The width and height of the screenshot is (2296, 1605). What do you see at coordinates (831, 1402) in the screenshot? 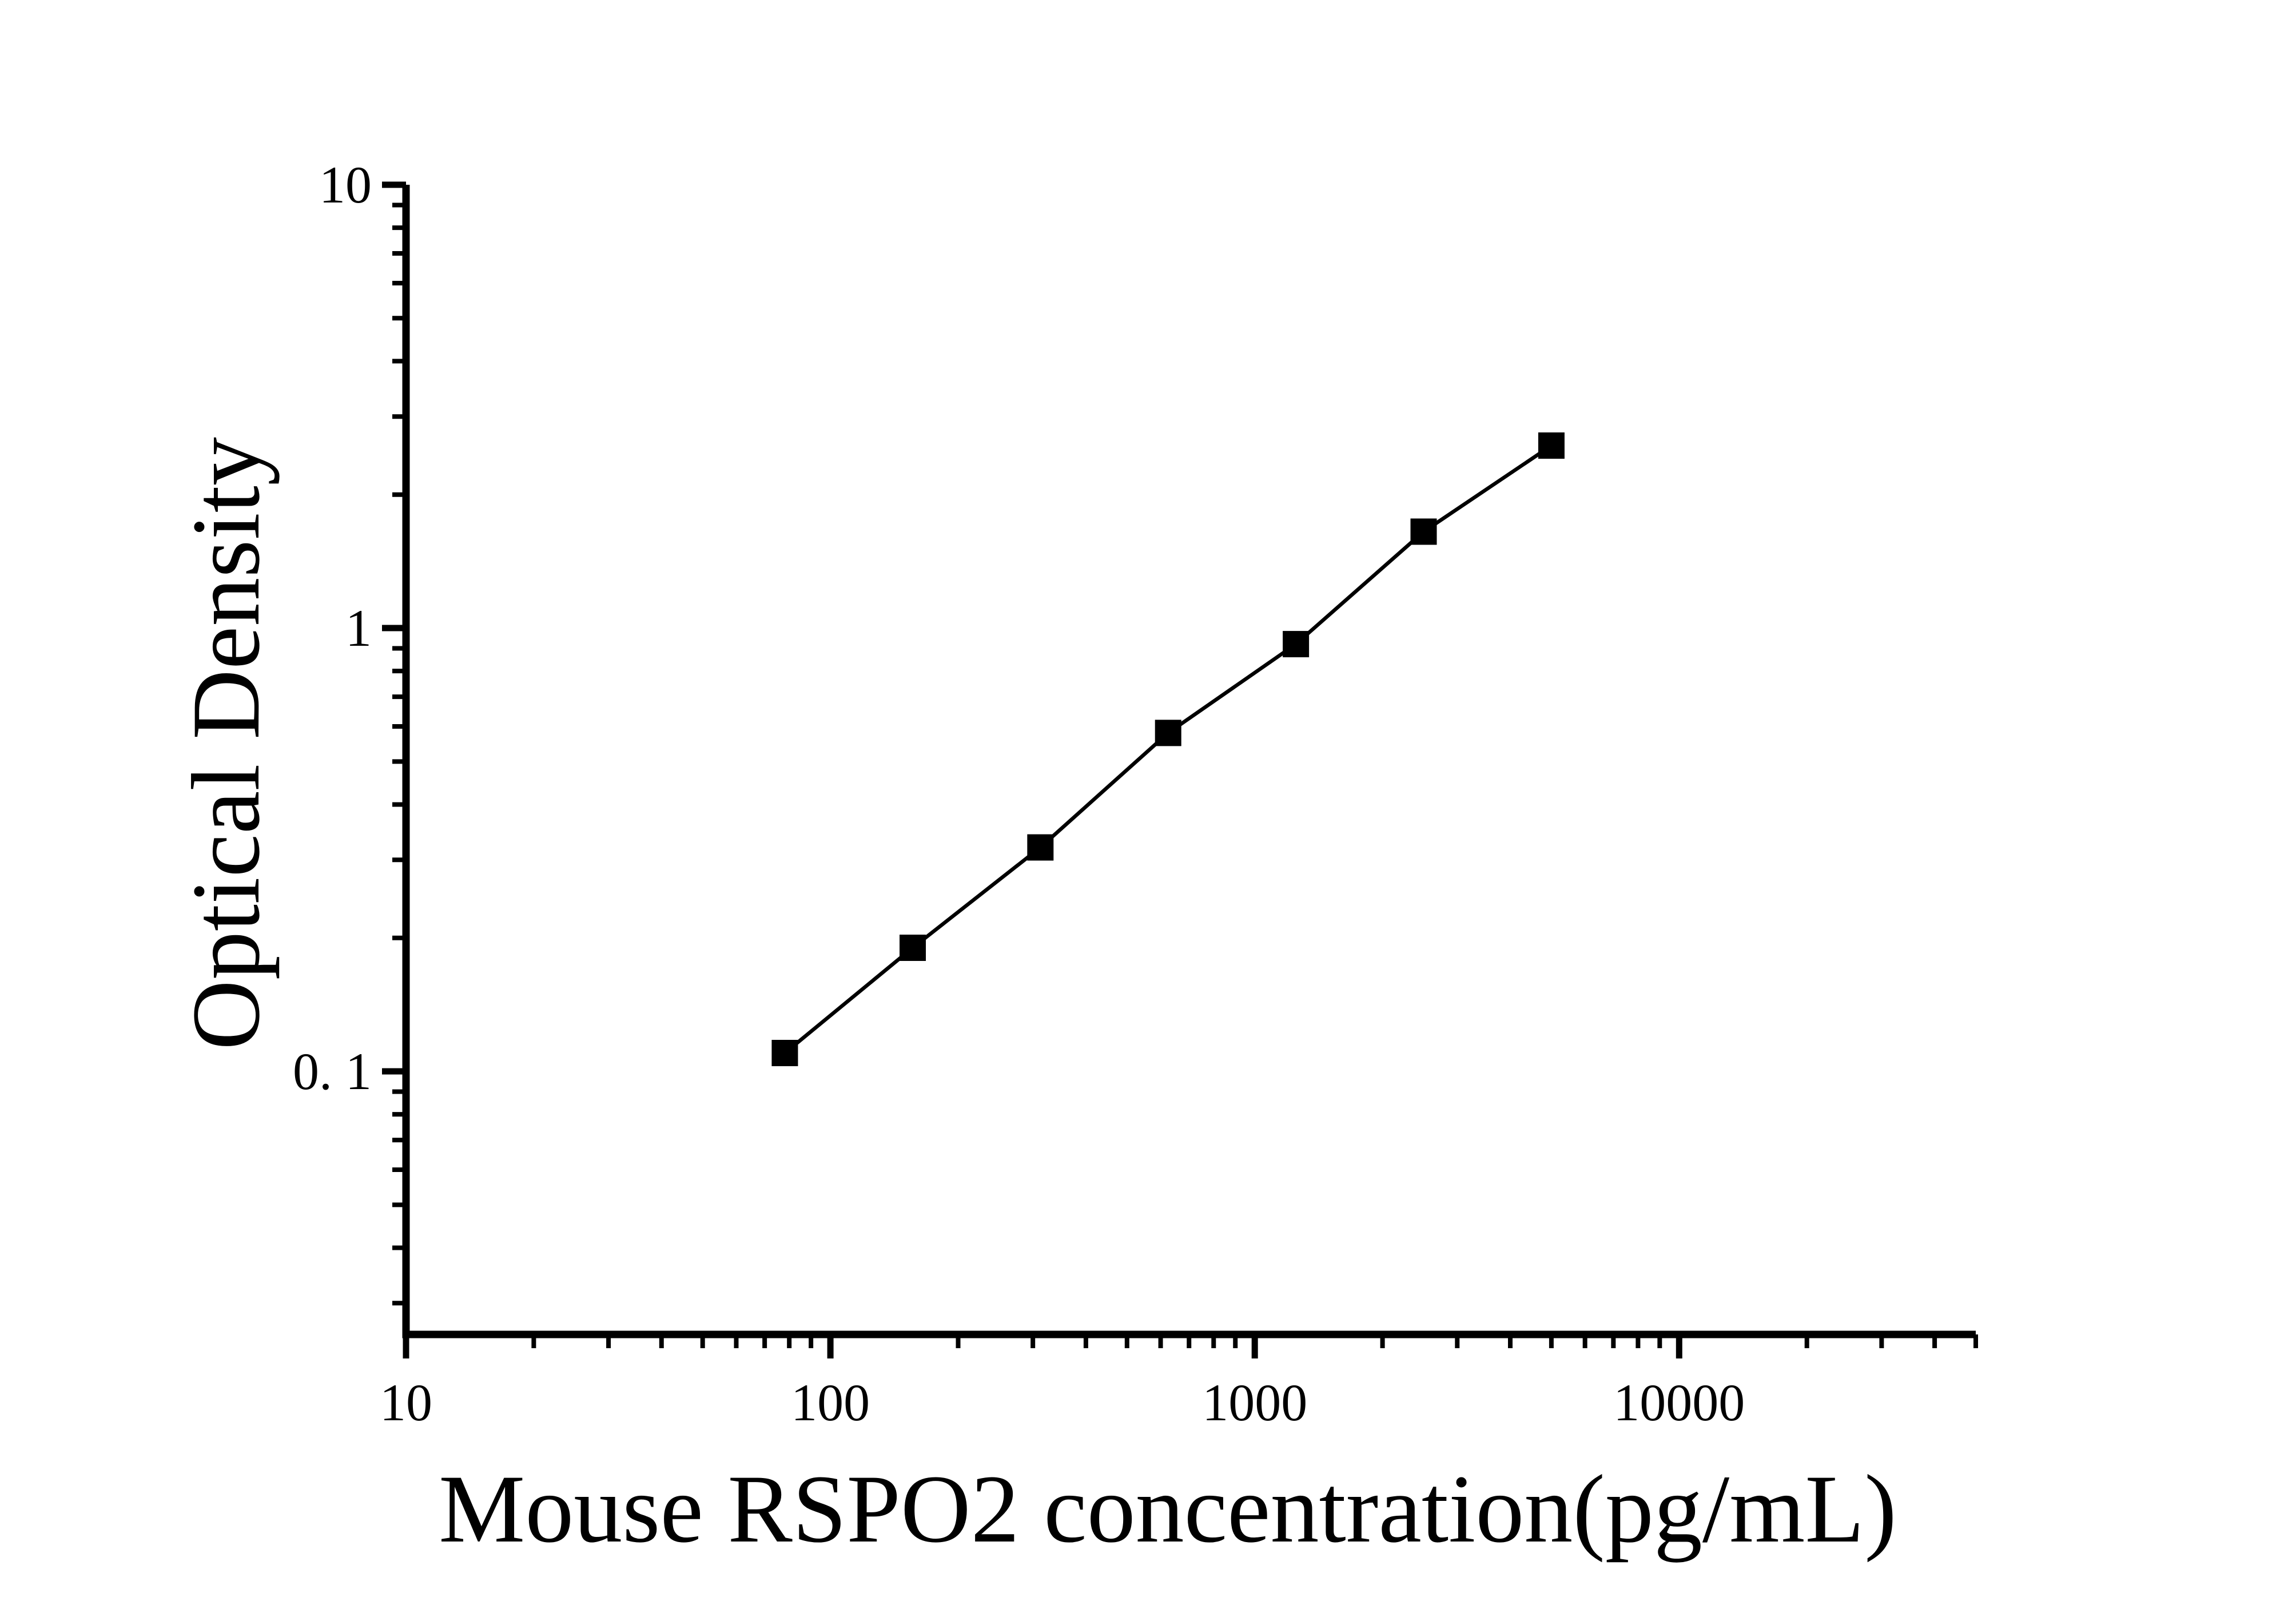
I see `x-axis-tick-label: 100` at bounding box center [831, 1402].